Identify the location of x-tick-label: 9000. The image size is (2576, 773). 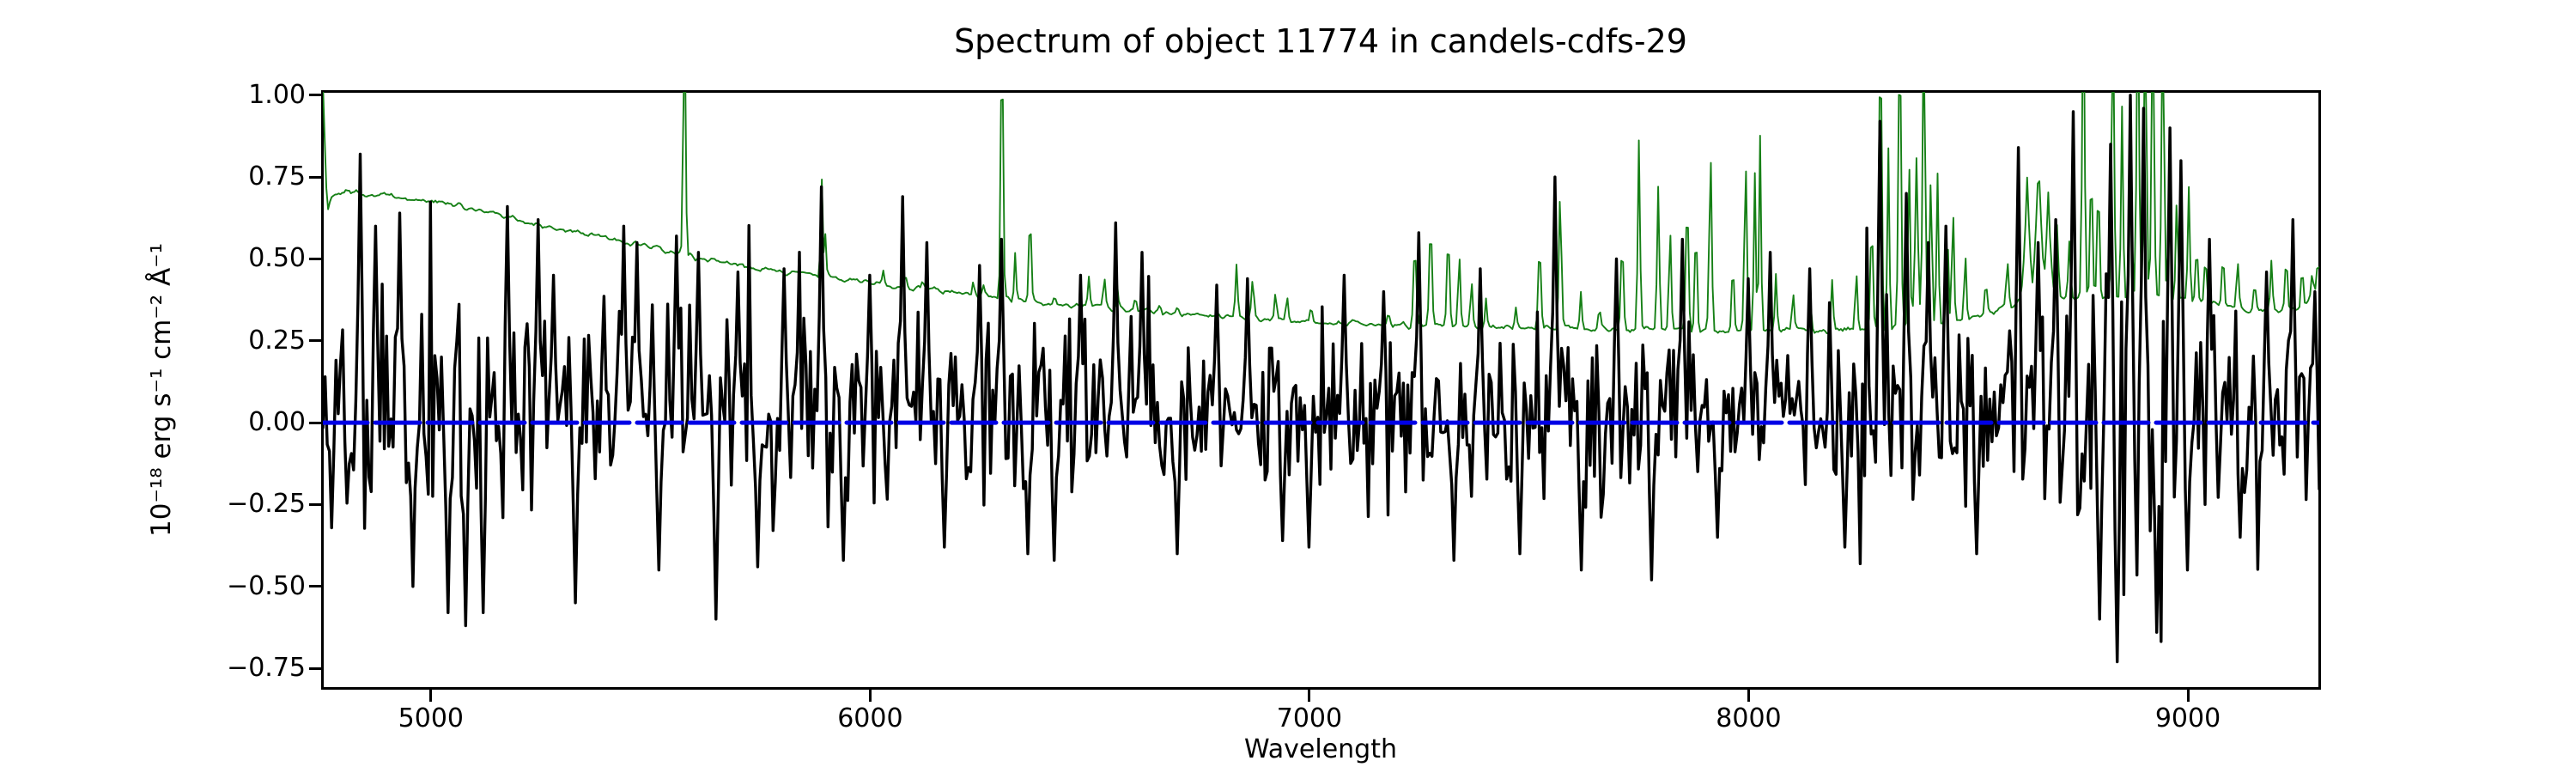
(2187, 718).